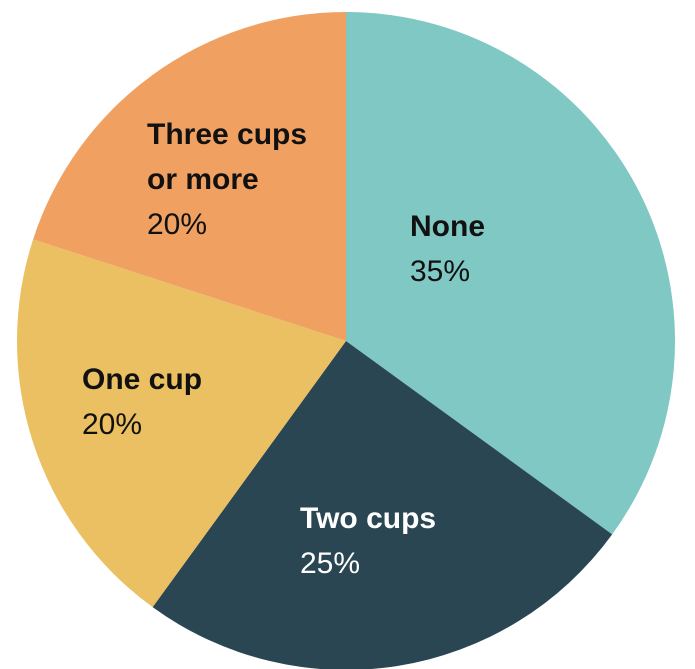 The height and width of the screenshot is (669, 695). Describe the element at coordinates (203, 179) in the screenshot. I see `slice-name: or more` at that location.